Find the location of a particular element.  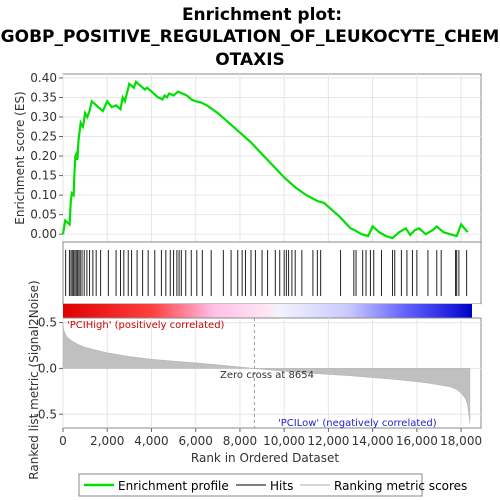

es-y-tick-label: 0.10 is located at coordinates (43, 195).